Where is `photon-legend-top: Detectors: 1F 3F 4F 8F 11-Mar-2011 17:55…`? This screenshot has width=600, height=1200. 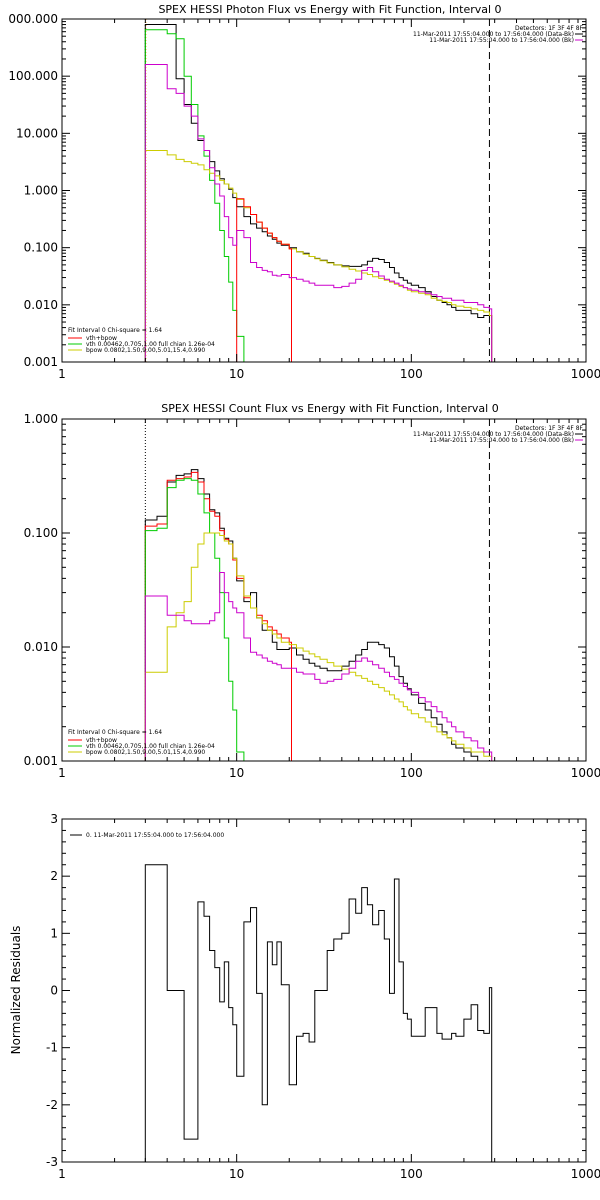
photon-legend-top: Detectors: 1F 3F 4F 8F 11-Mar-2011 17:55… is located at coordinates (498, 34).